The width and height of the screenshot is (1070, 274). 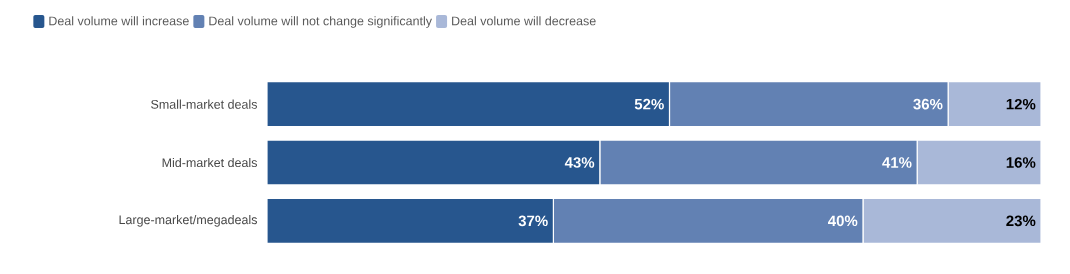 What do you see at coordinates (524, 21) in the screenshot?
I see `legend-label: Deal volume will decrease` at bounding box center [524, 21].